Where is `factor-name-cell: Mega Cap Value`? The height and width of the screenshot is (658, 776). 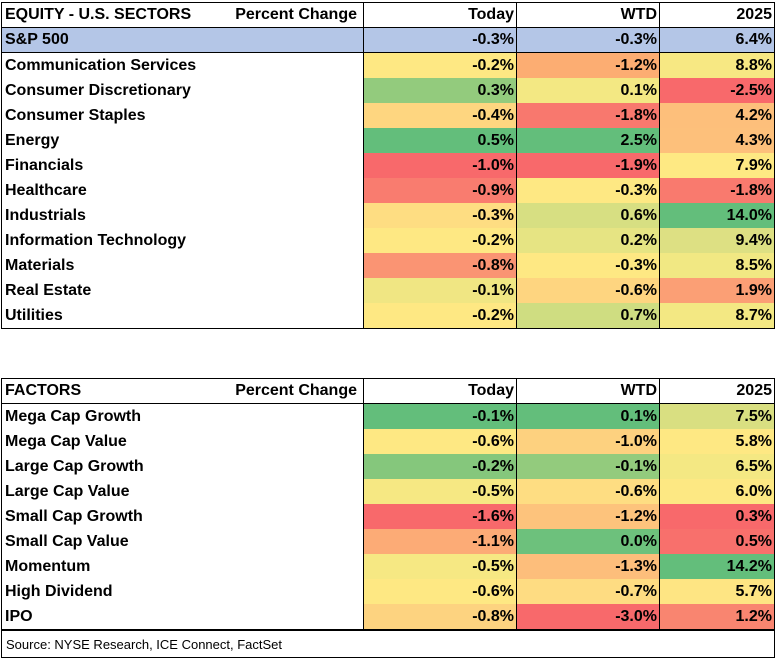 factor-name-cell: Mega Cap Value is located at coordinates (66, 441).